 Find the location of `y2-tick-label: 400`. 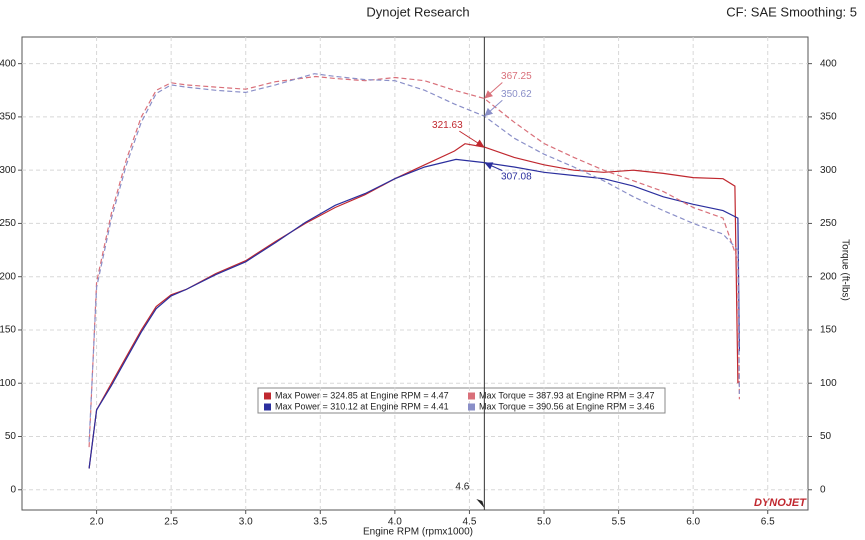

y2-tick-label: 400 is located at coordinates (828, 63).